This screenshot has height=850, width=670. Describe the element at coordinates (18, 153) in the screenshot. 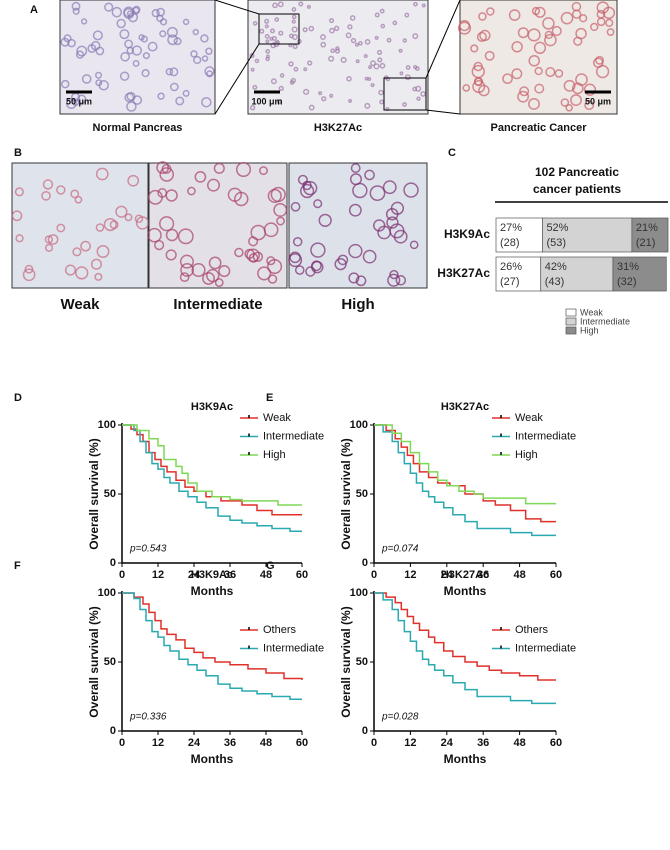

I see `panel-label: B` at that location.